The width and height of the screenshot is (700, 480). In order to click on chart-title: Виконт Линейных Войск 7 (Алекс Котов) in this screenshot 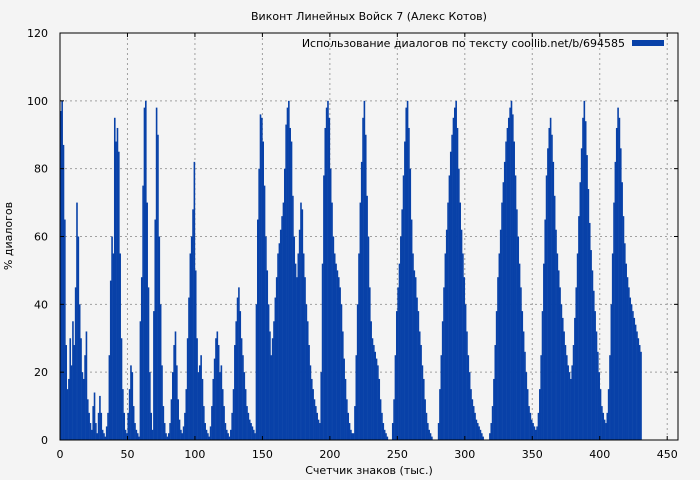, I will do `click(369, 16)`.